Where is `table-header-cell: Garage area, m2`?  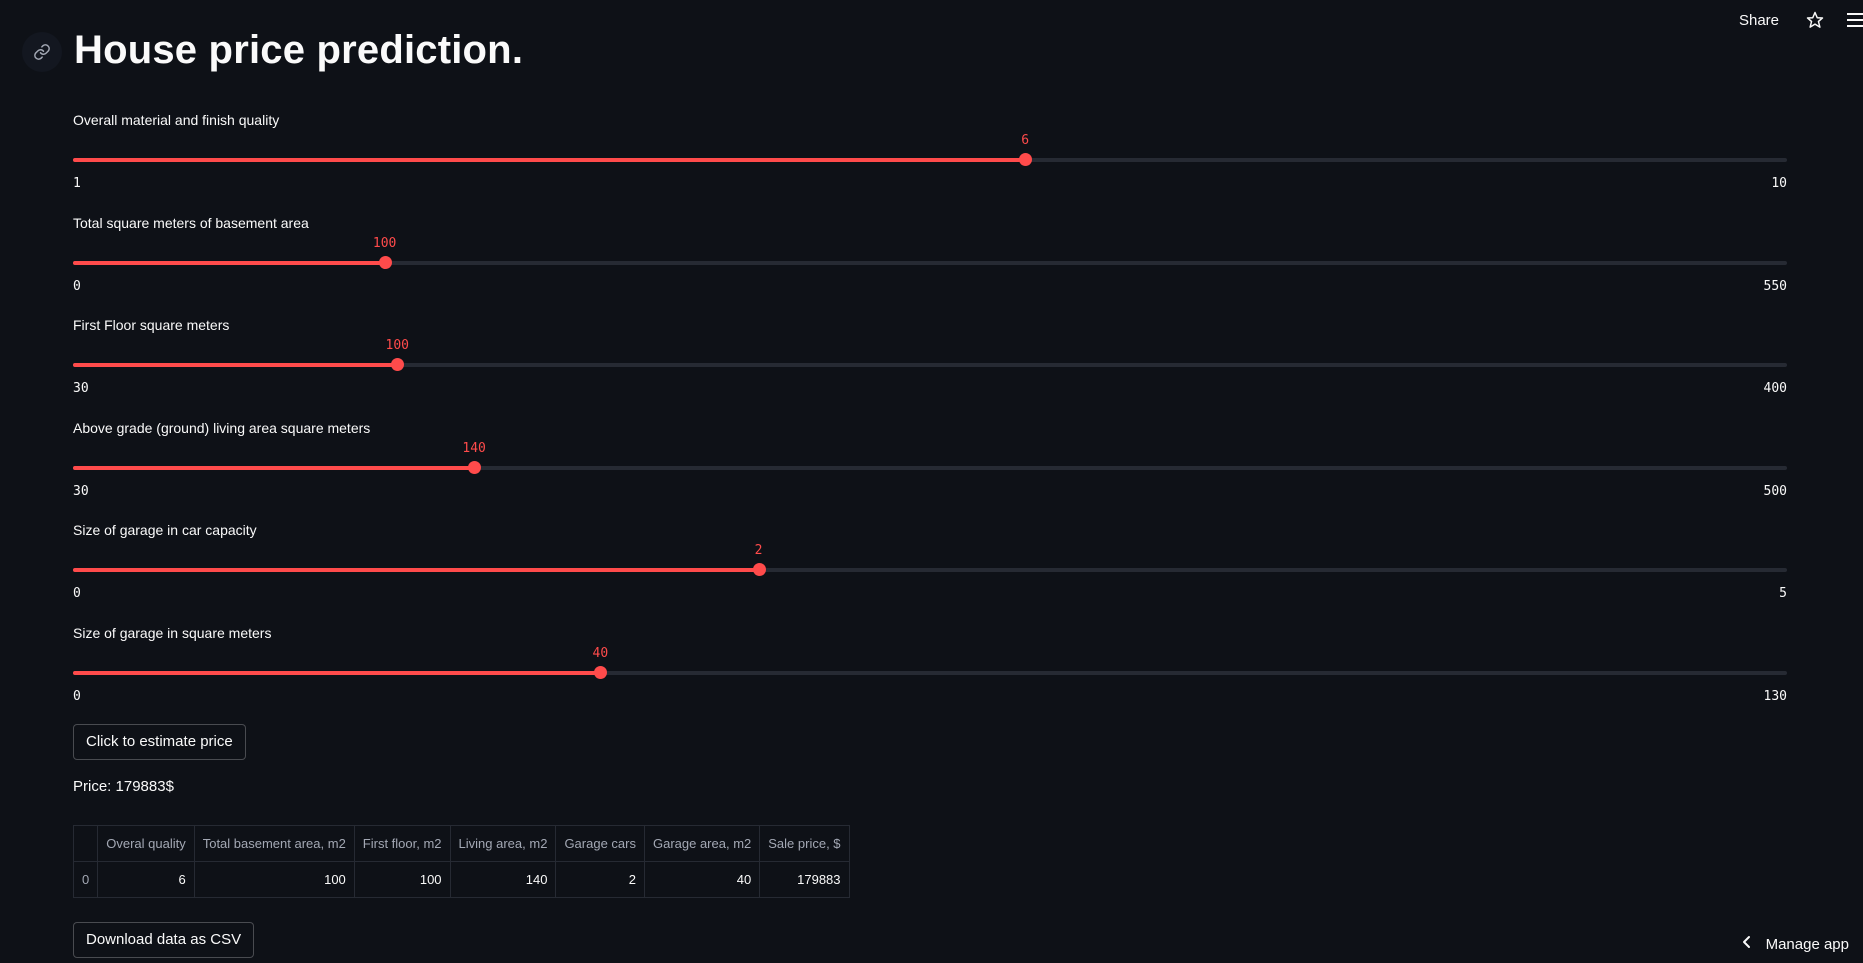
table-header-cell: Garage area, m2 is located at coordinates (702, 843).